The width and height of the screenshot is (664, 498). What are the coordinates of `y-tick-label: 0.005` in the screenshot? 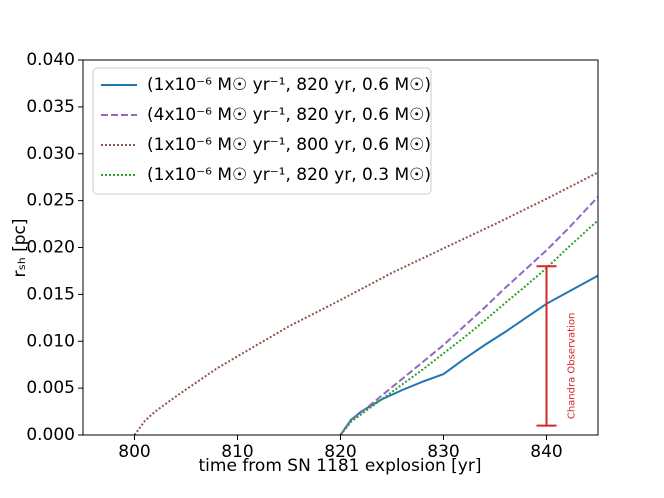 It's located at (50, 388).